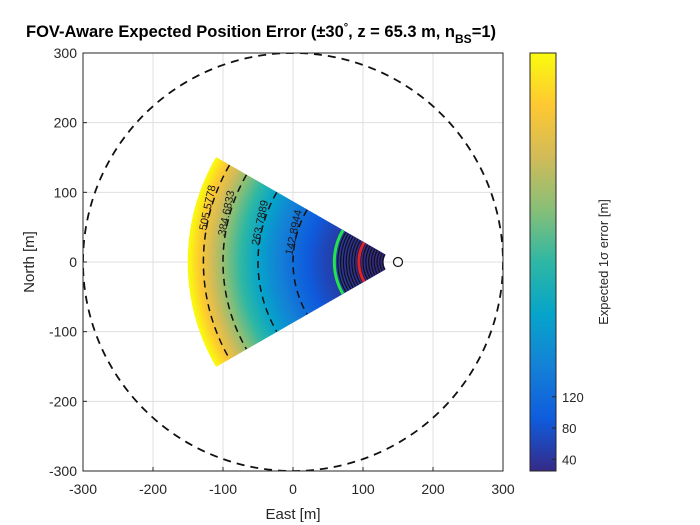 The image size is (700, 525). I want to click on x-tick-label: -100, so click(223, 489).